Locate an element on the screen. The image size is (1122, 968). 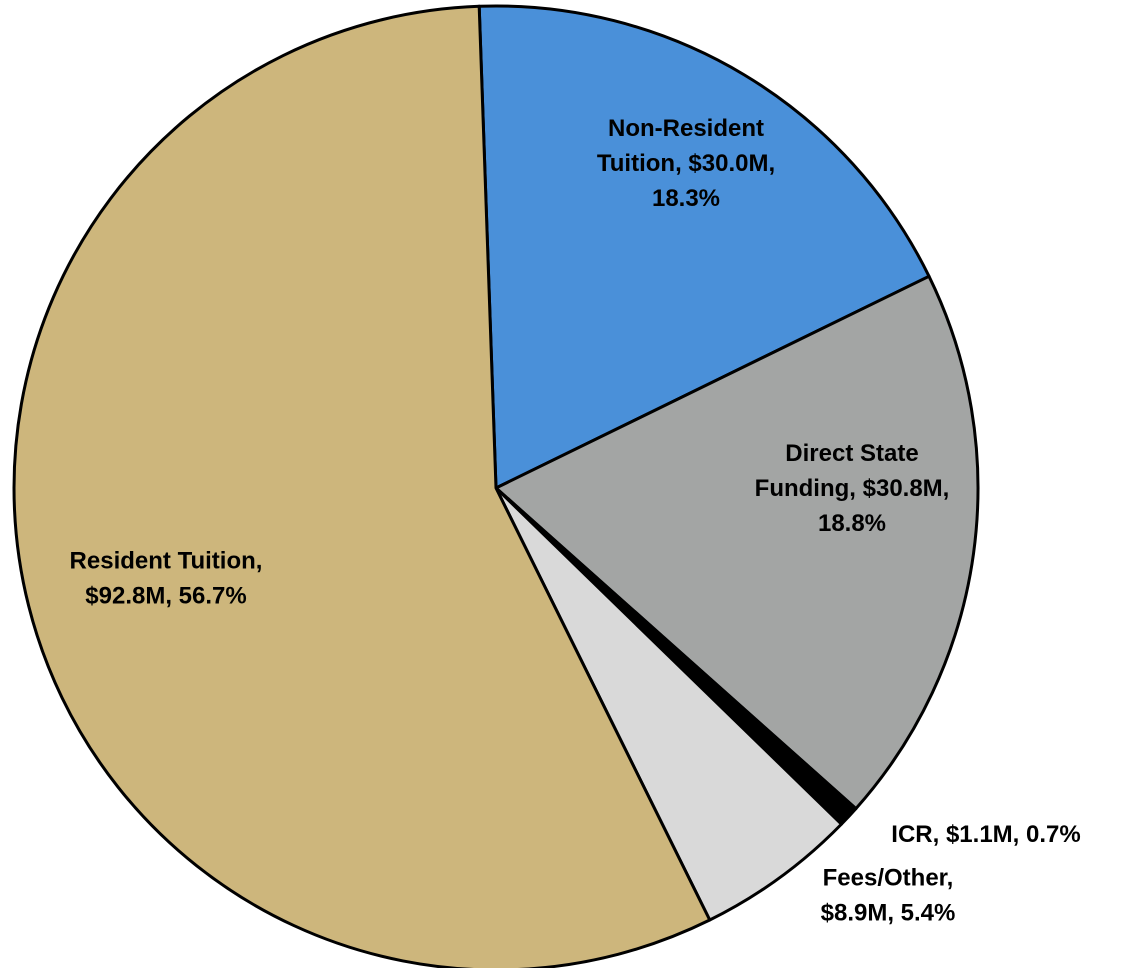
pie-label-icr: ICR, $1.1M, 0.7% is located at coordinates (985, 834).